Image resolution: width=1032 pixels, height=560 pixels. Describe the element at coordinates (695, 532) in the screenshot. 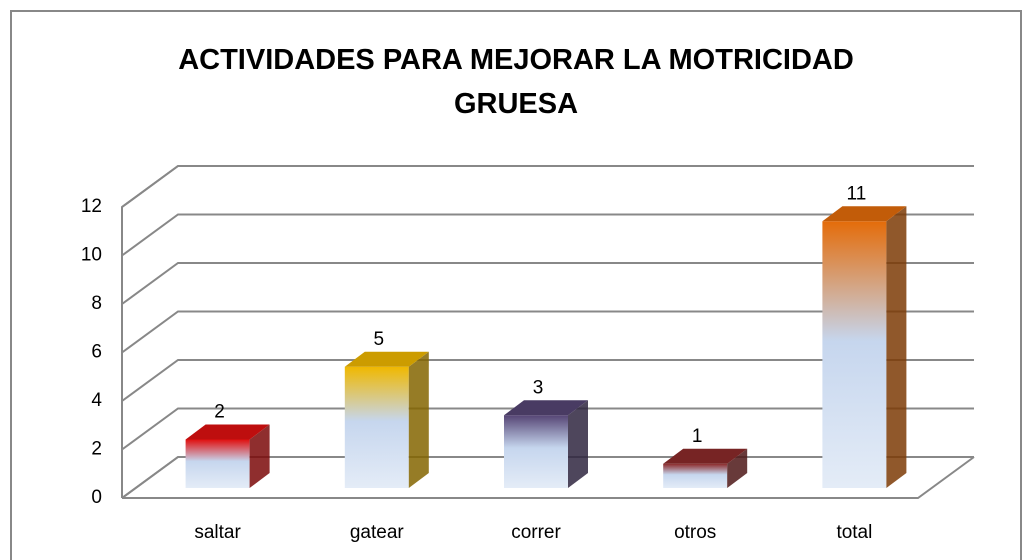

I see `x-tick-label: otros` at that location.